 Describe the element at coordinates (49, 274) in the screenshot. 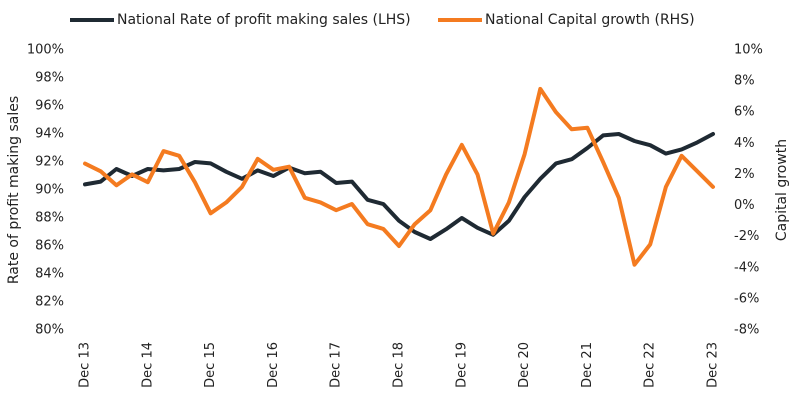

I see `y-tick-label: 84%` at that location.